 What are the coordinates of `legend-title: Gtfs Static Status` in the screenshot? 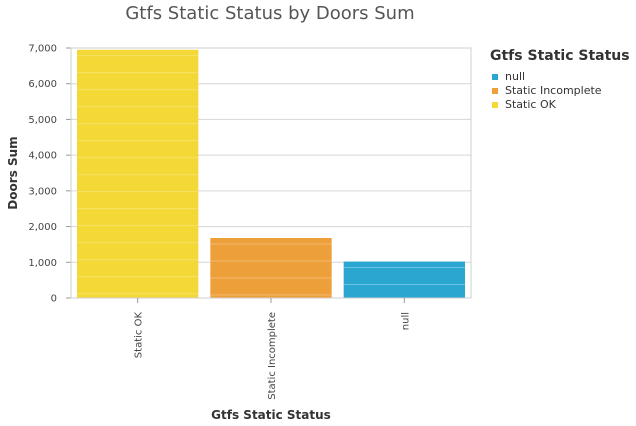 It's located at (560, 56).